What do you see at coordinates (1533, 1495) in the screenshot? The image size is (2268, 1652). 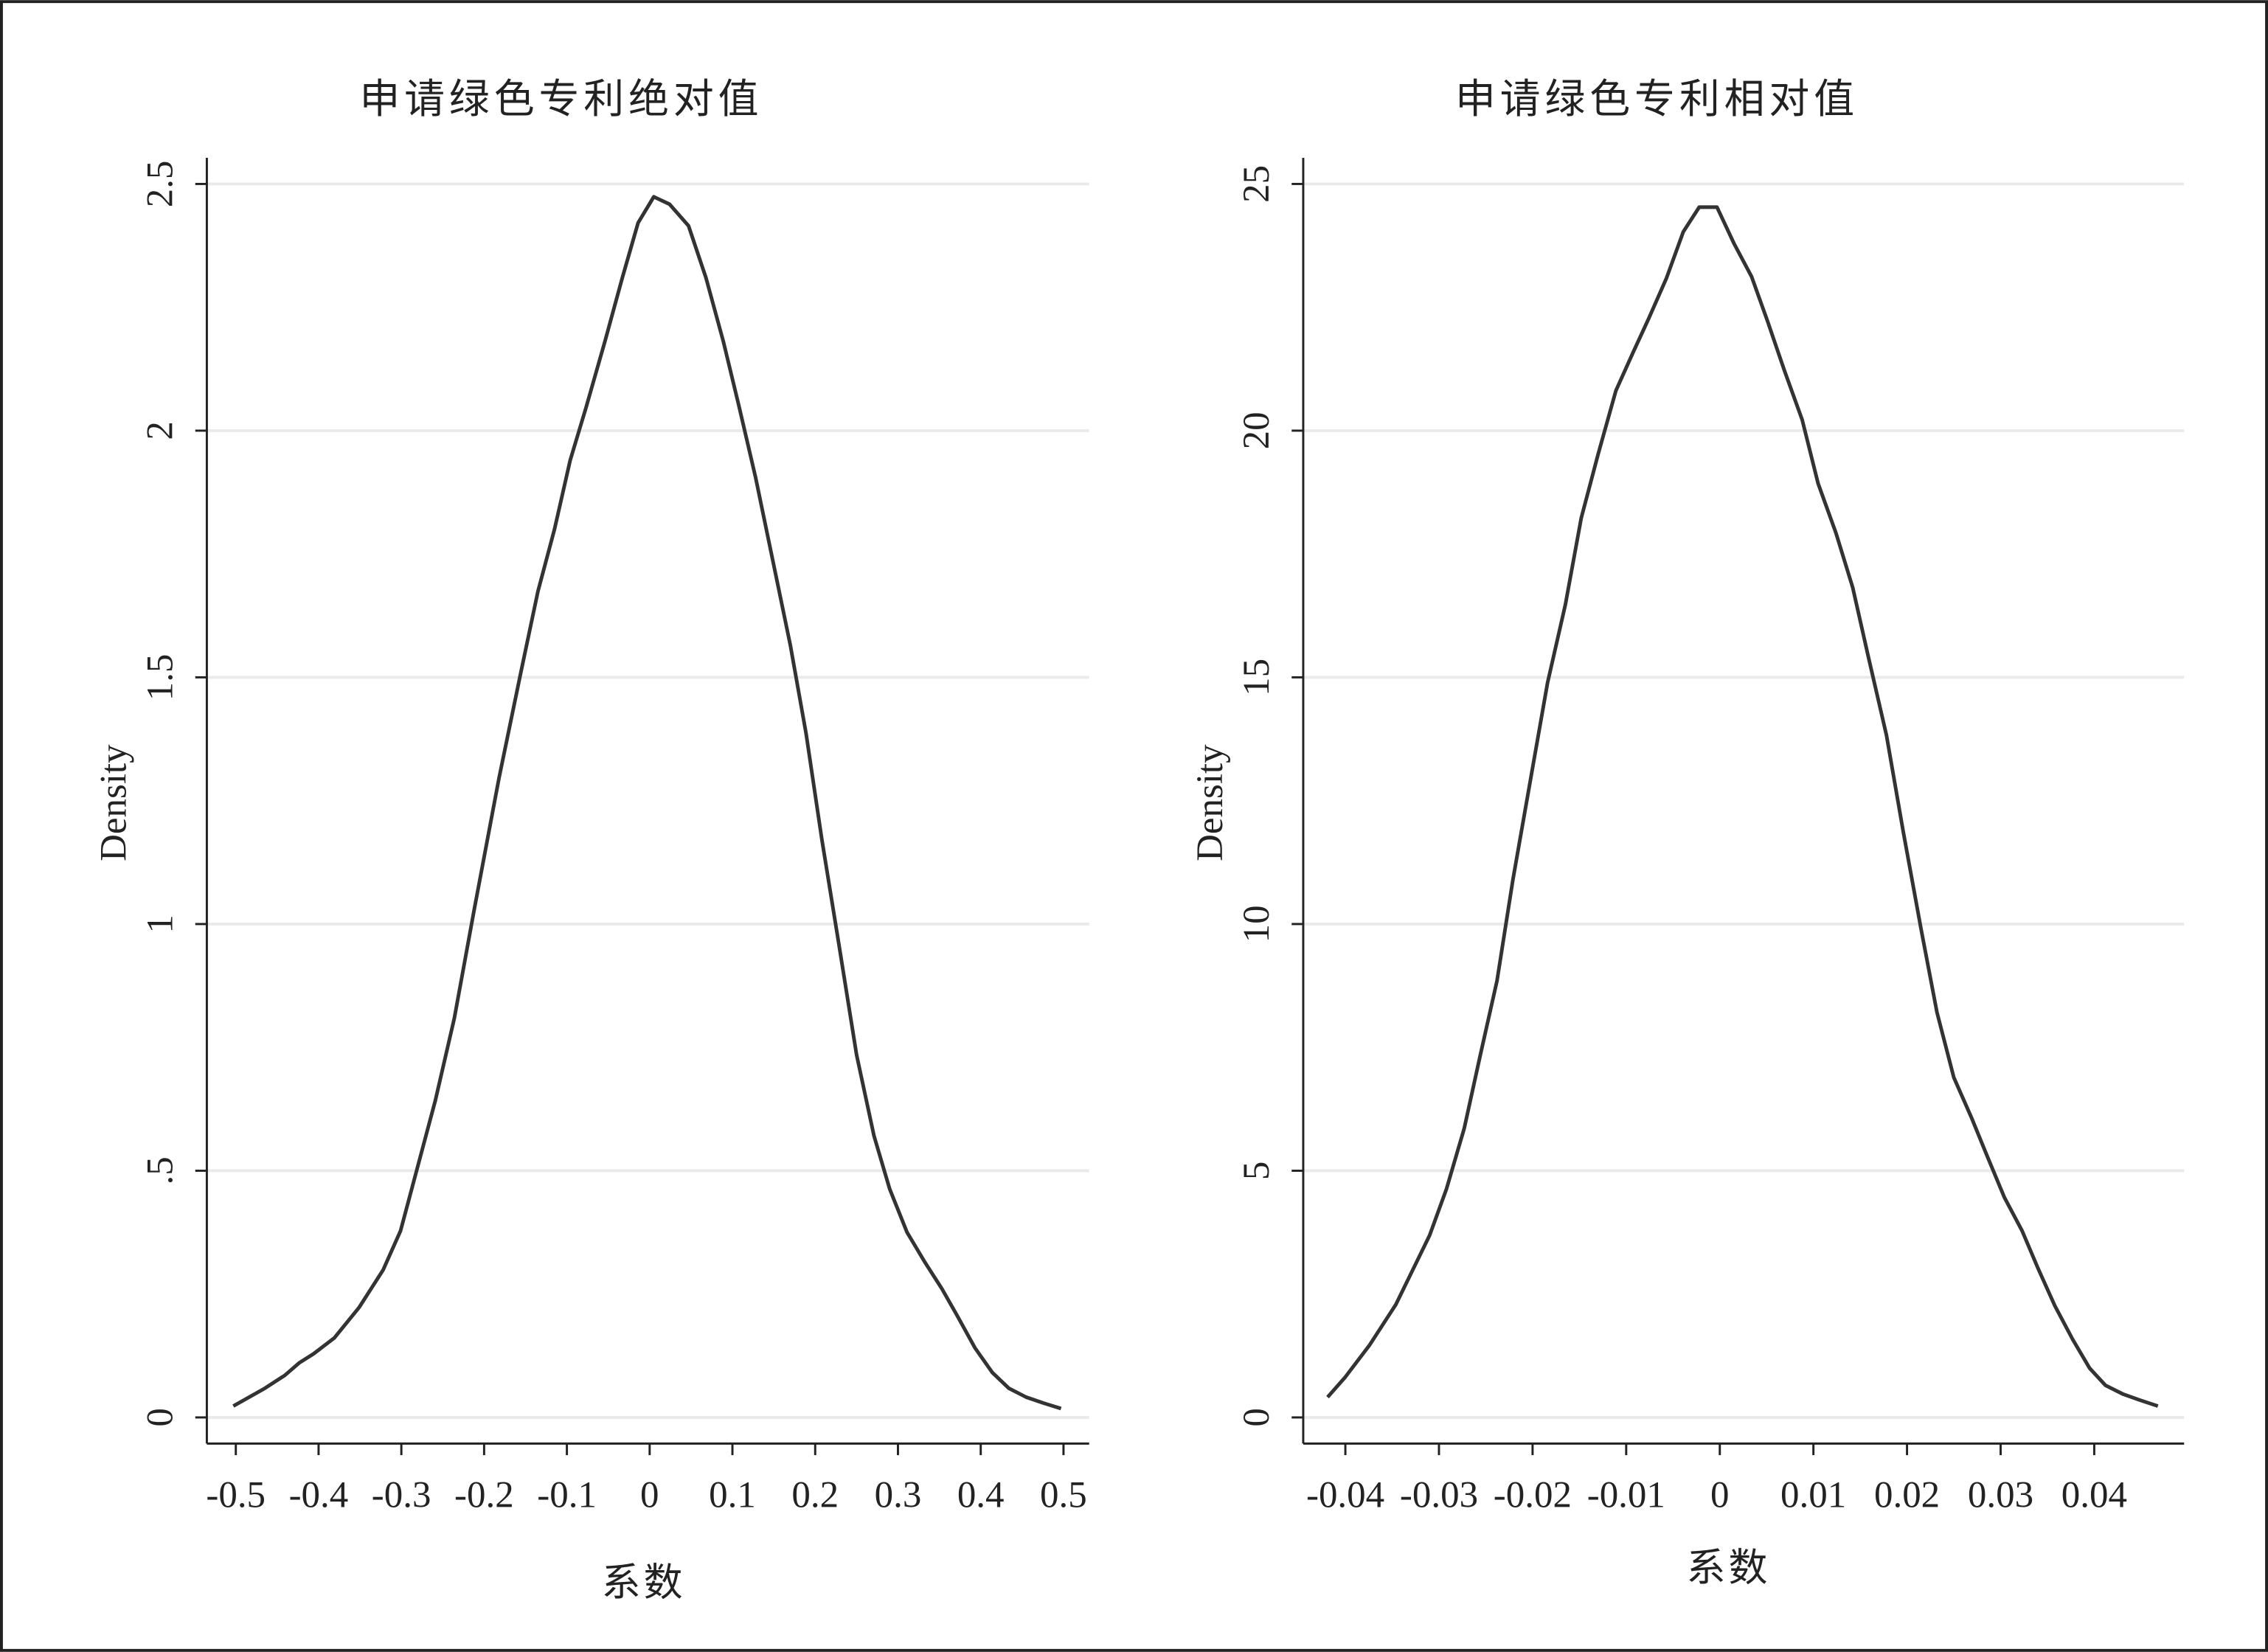 I see `x-tick-label: -0.02` at bounding box center [1533, 1495].